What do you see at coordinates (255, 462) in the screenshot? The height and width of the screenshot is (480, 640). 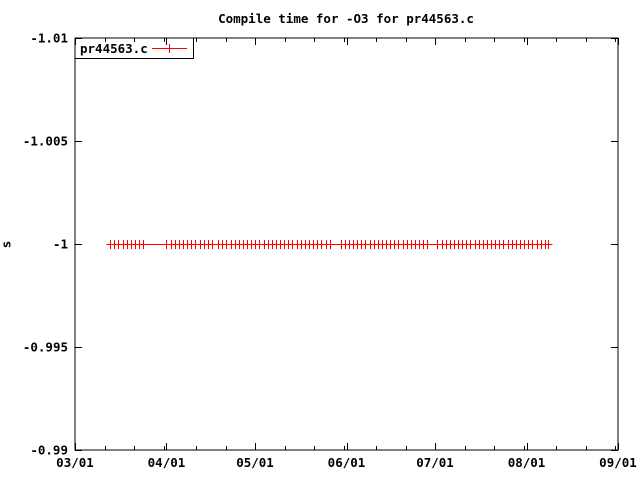 I see `tick-label: 05/01` at bounding box center [255, 462].